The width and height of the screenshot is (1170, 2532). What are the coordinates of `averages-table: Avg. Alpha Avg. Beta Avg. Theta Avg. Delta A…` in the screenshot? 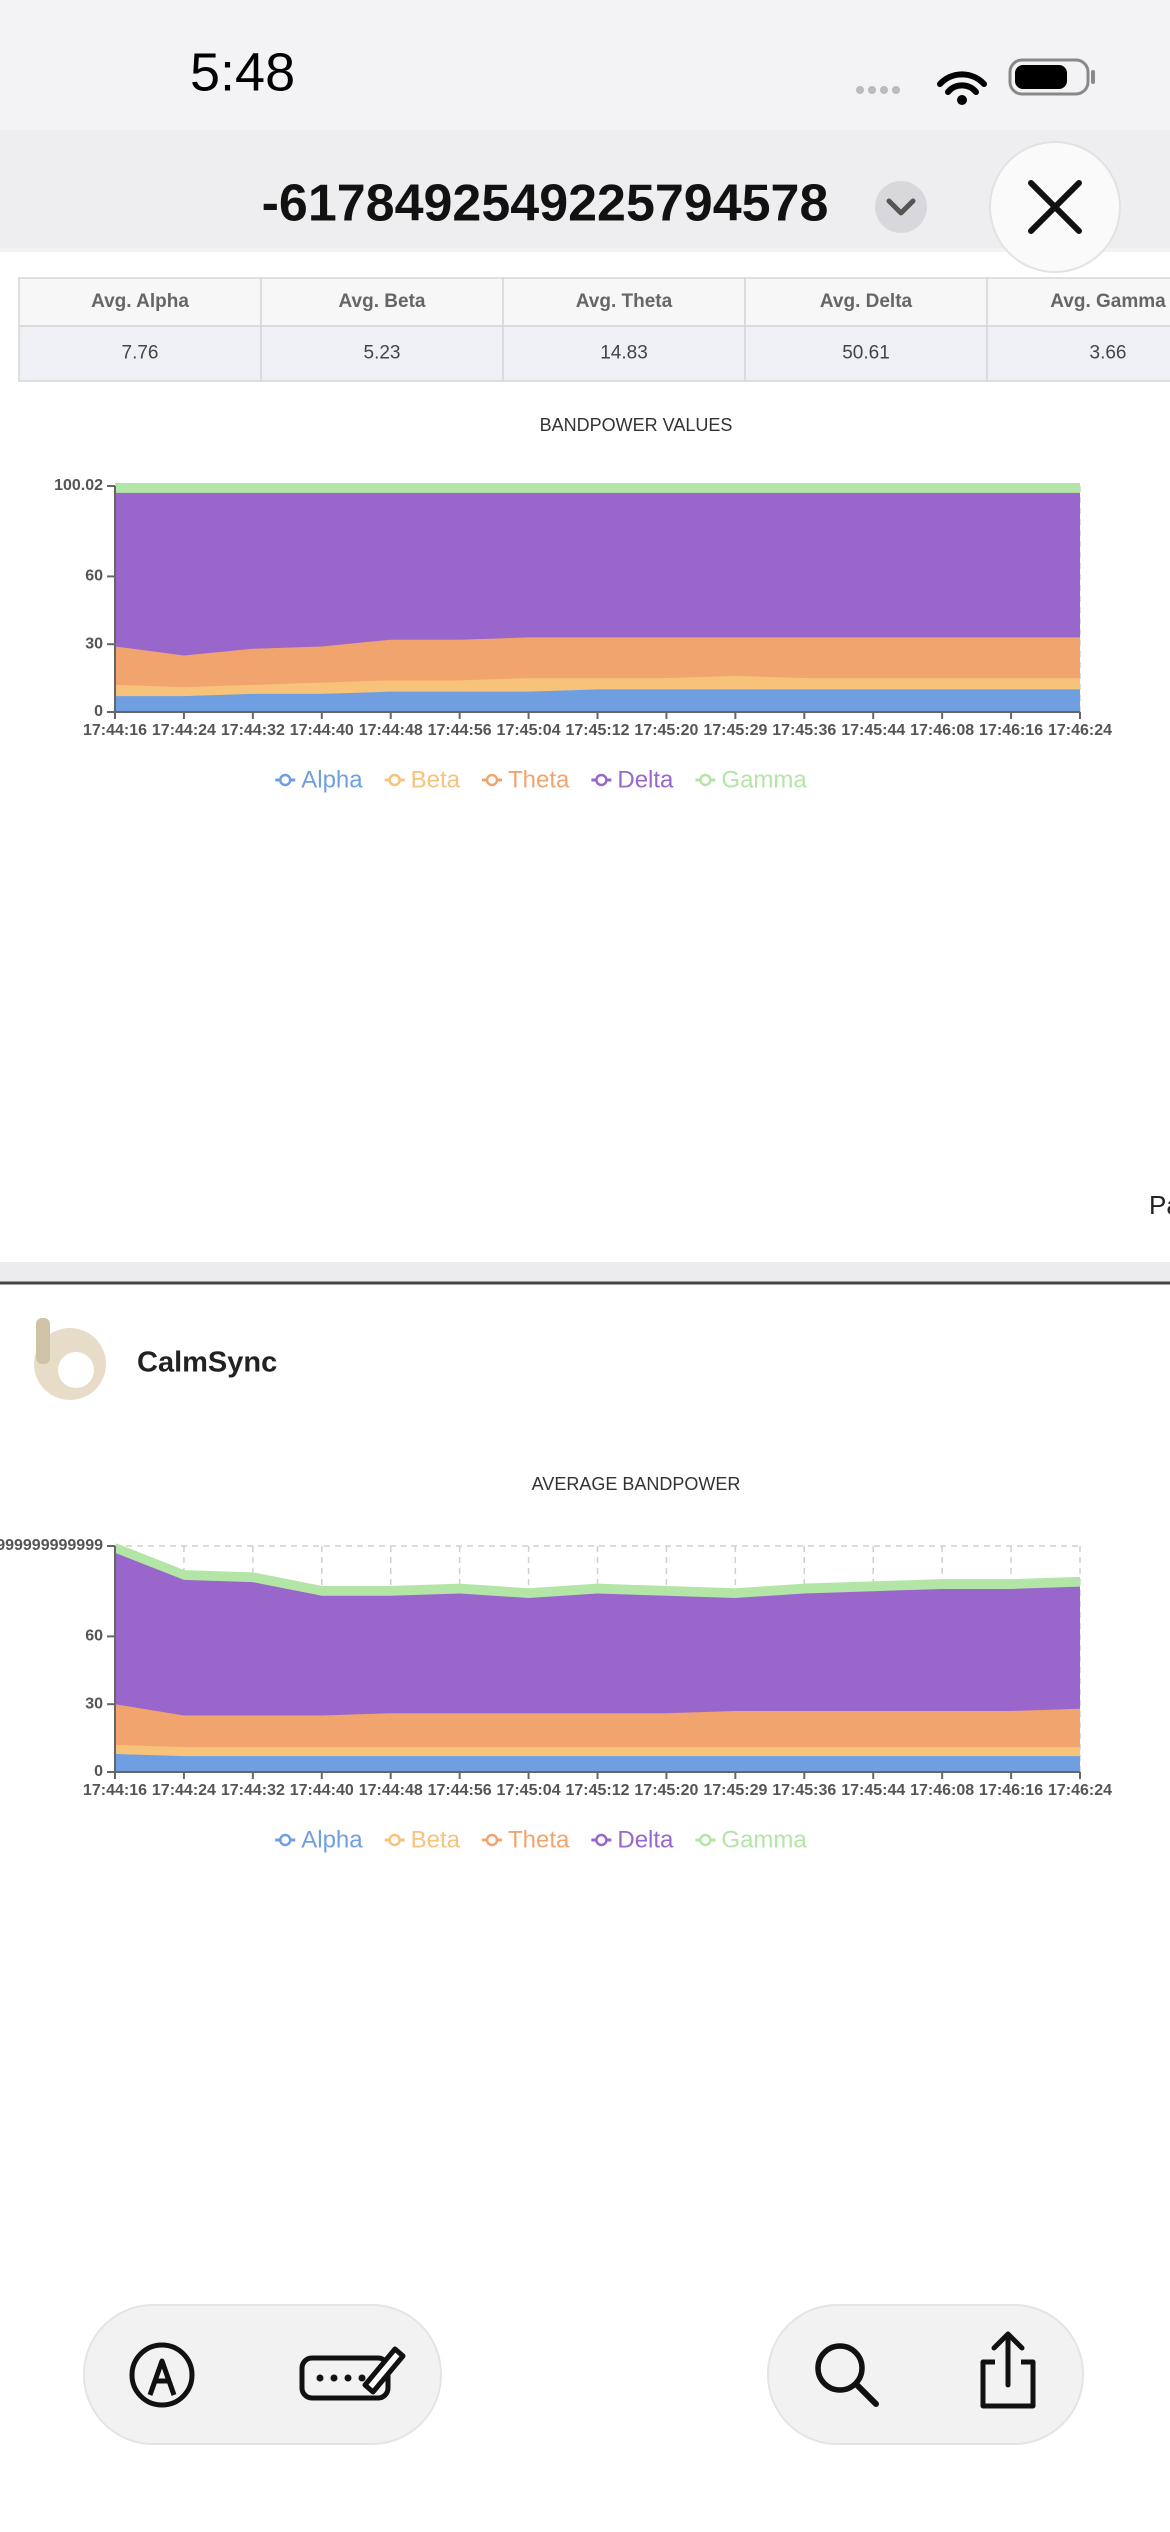 It's located at (594, 329).